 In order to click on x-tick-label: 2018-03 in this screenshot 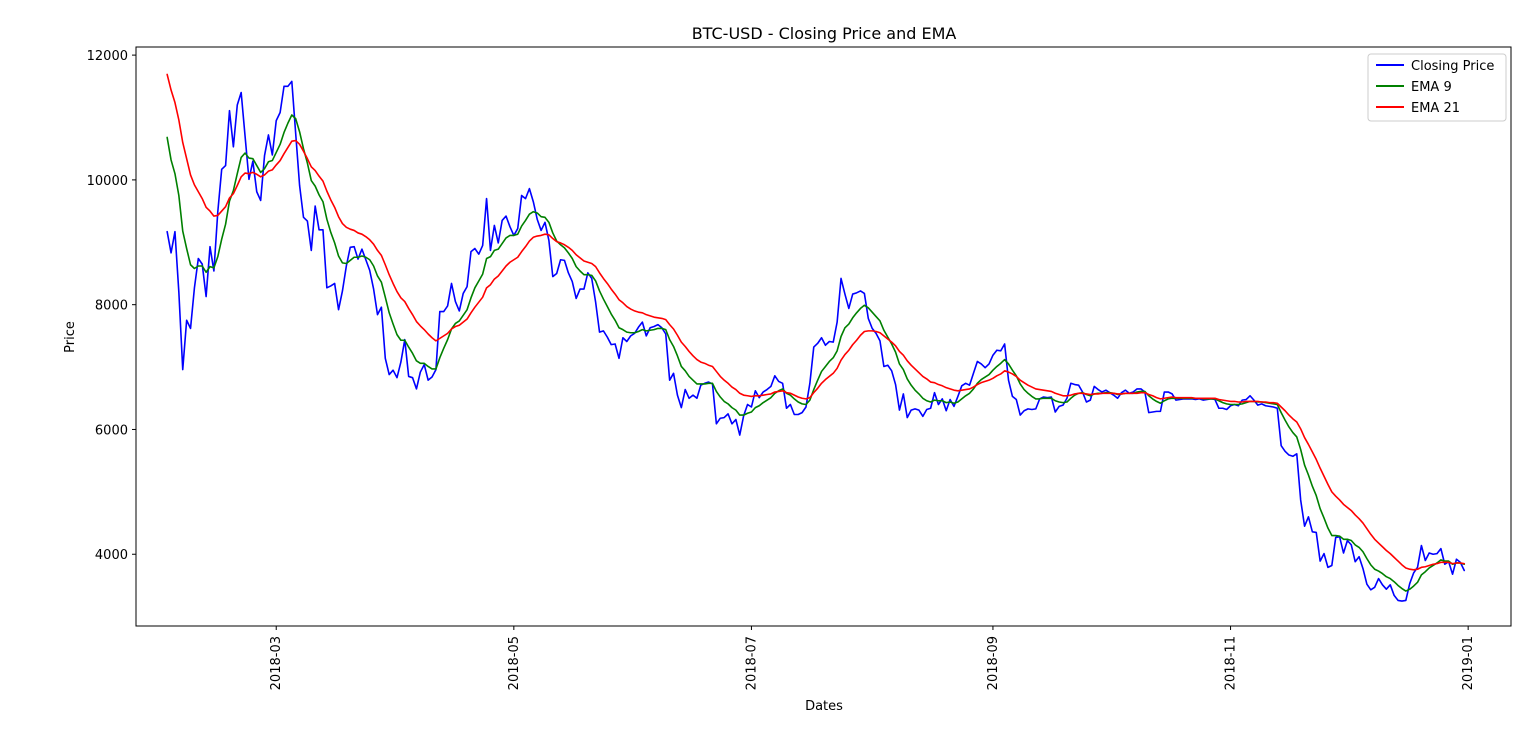, I will do `click(276, 663)`.